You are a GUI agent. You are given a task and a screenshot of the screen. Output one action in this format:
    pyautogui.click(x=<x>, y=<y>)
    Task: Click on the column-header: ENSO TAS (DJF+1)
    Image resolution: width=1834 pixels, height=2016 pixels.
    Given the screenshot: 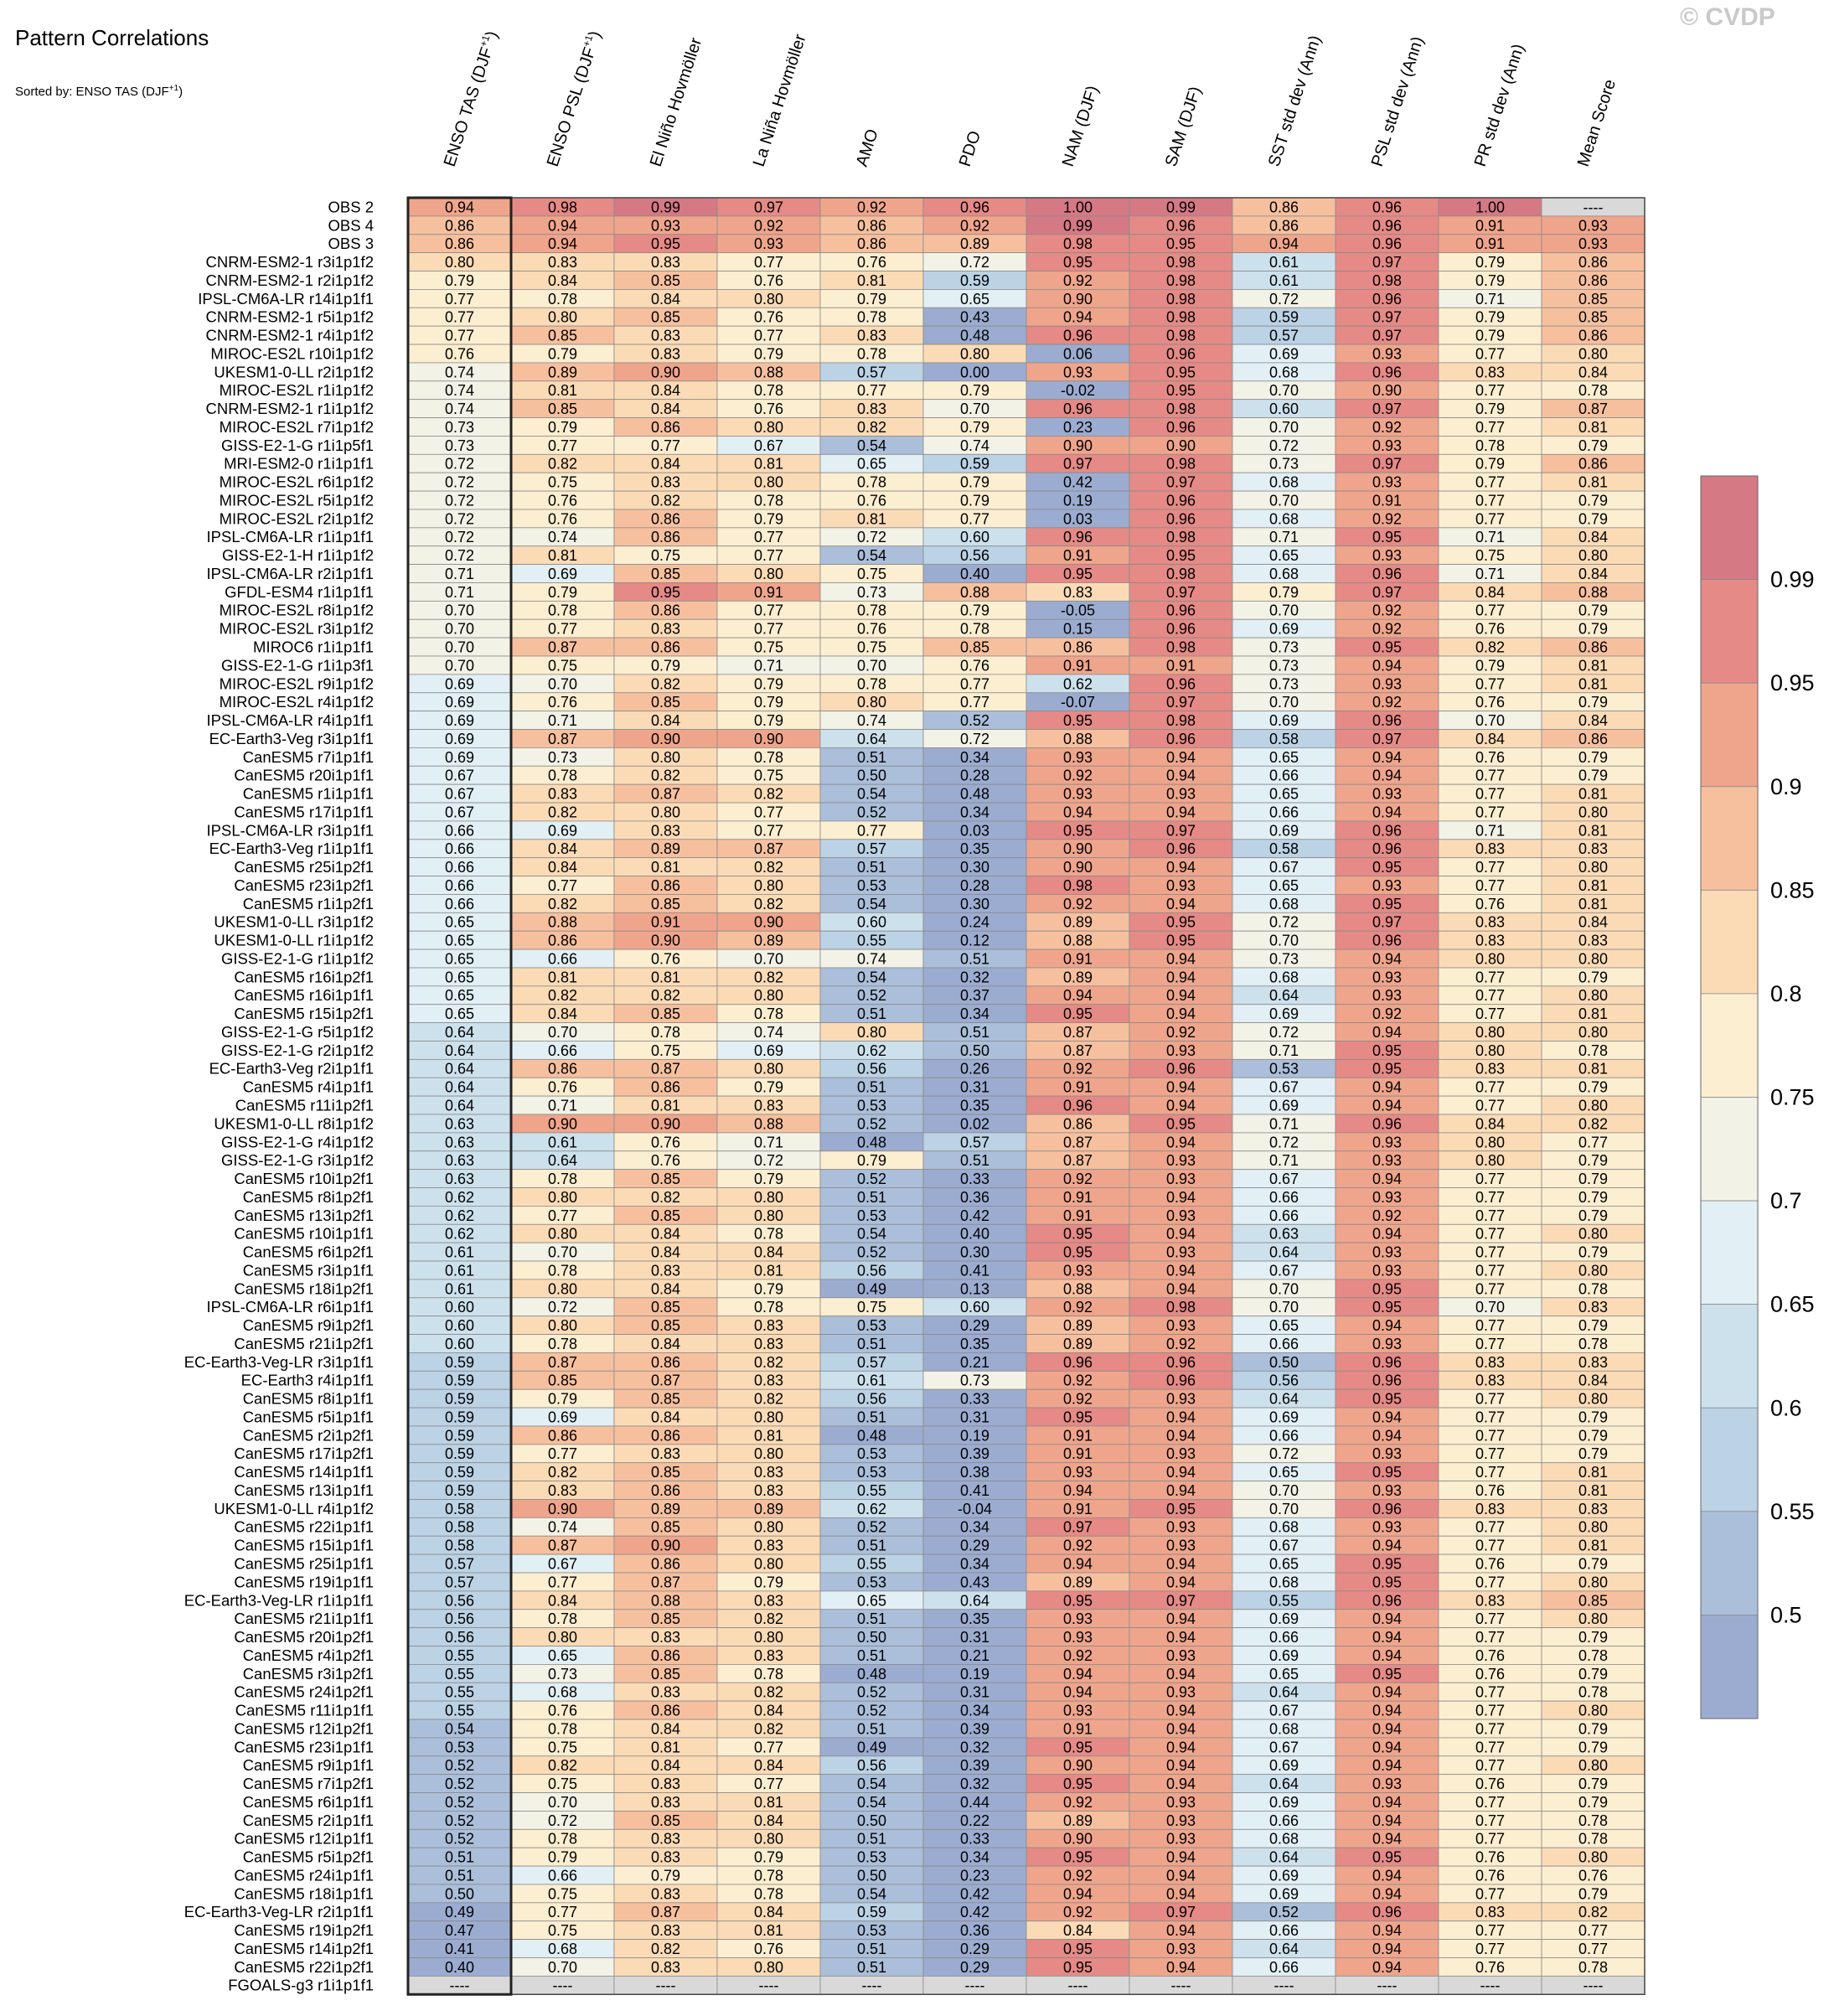 What is the action you would take?
    pyautogui.click(x=470, y=98)
    